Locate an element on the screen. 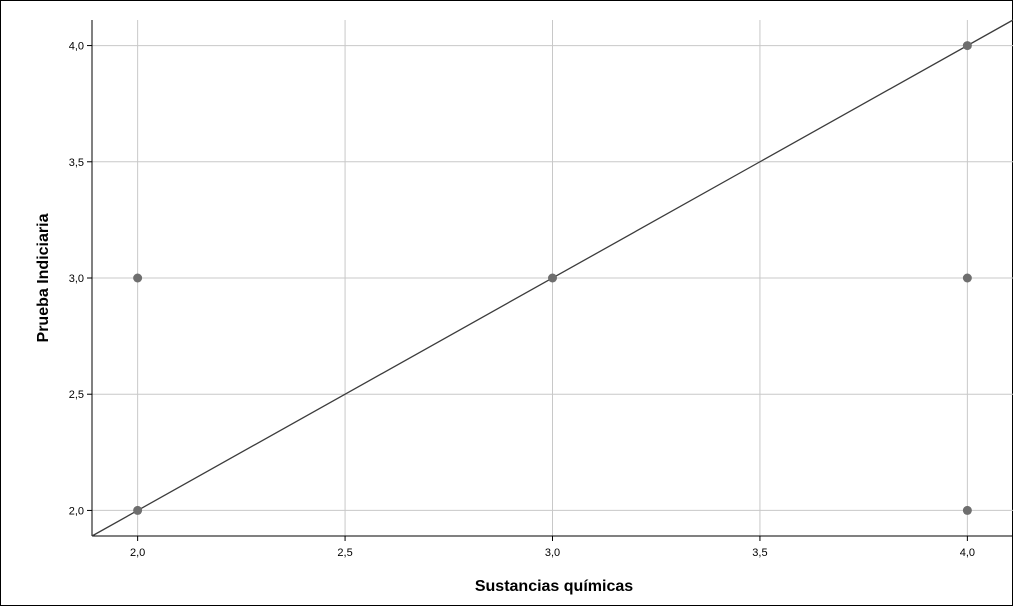  y-tick-label-0: 2,0 is located at coordinates (76, 511).